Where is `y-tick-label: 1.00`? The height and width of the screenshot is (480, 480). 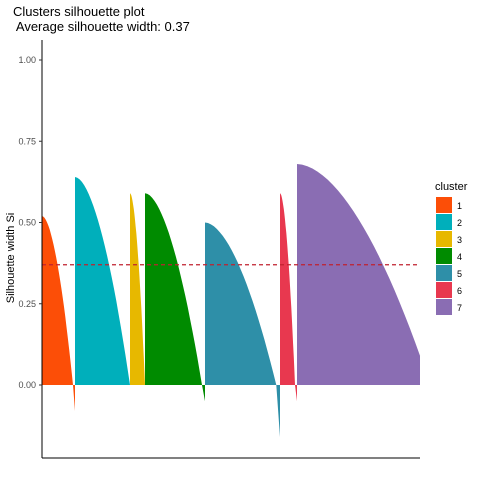
y-tick-label: 1.00 is located at coordinates (27, 60).